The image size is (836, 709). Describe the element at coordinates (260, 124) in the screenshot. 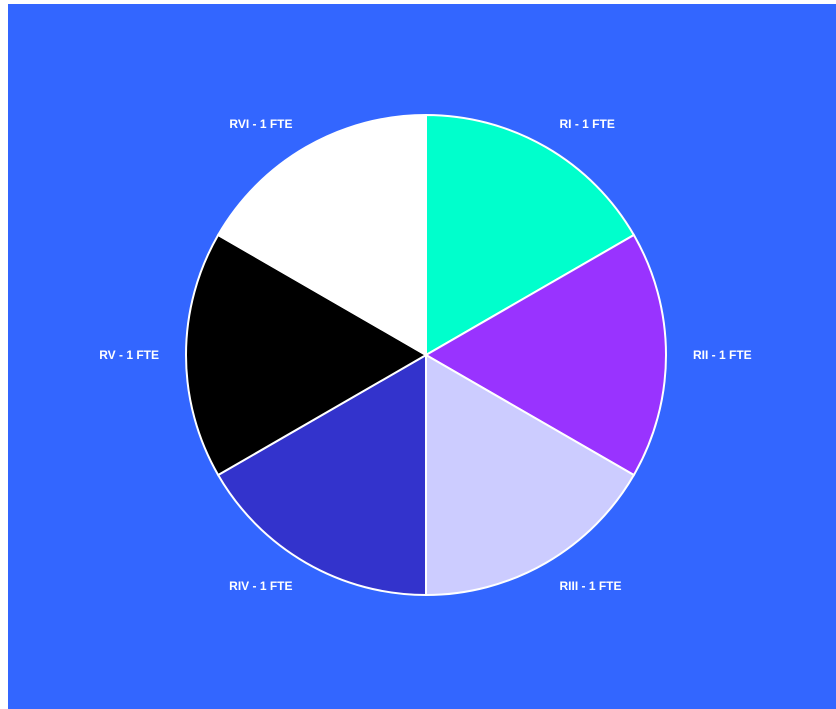

I see `pie-label-6: RVI - 1 FTE` at that location.